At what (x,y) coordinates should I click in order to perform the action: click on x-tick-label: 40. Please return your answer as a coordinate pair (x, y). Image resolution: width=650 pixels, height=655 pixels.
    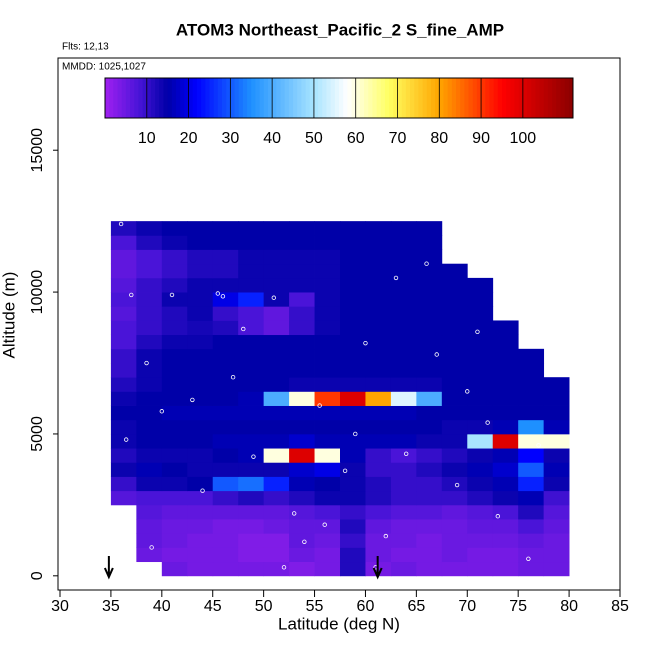
    Looking at the image, I should click on (162, 606).